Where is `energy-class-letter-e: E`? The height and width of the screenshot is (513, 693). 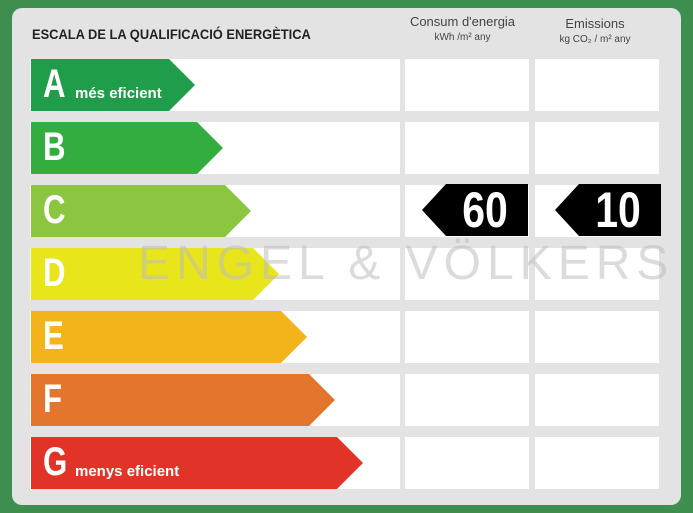 energy-class-letter-e: E is located at coordinates (53, 336).